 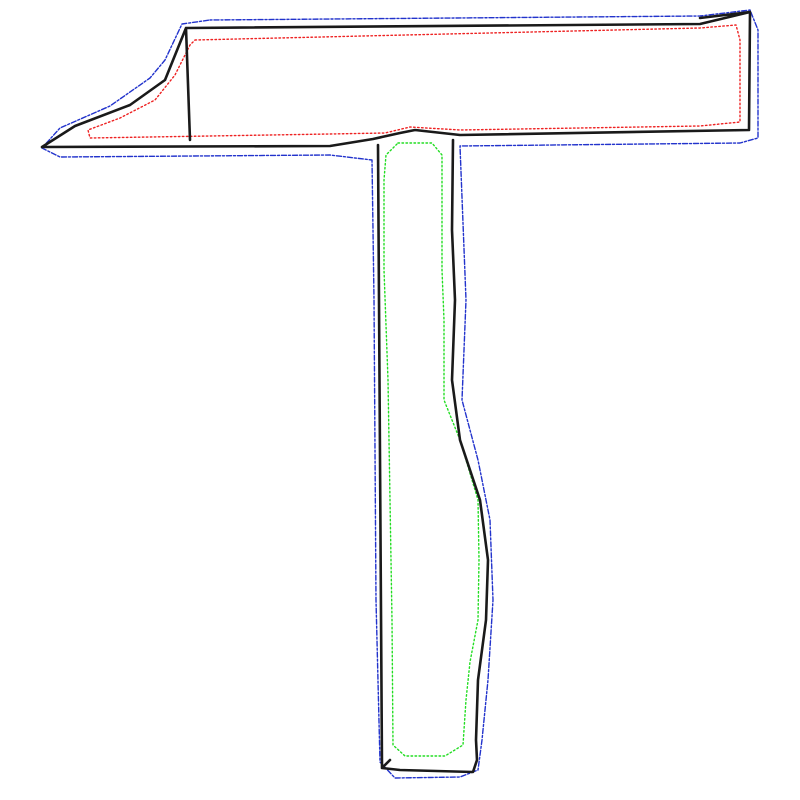 I want to click on handle-inner-contour, so click(x=431, y=449).